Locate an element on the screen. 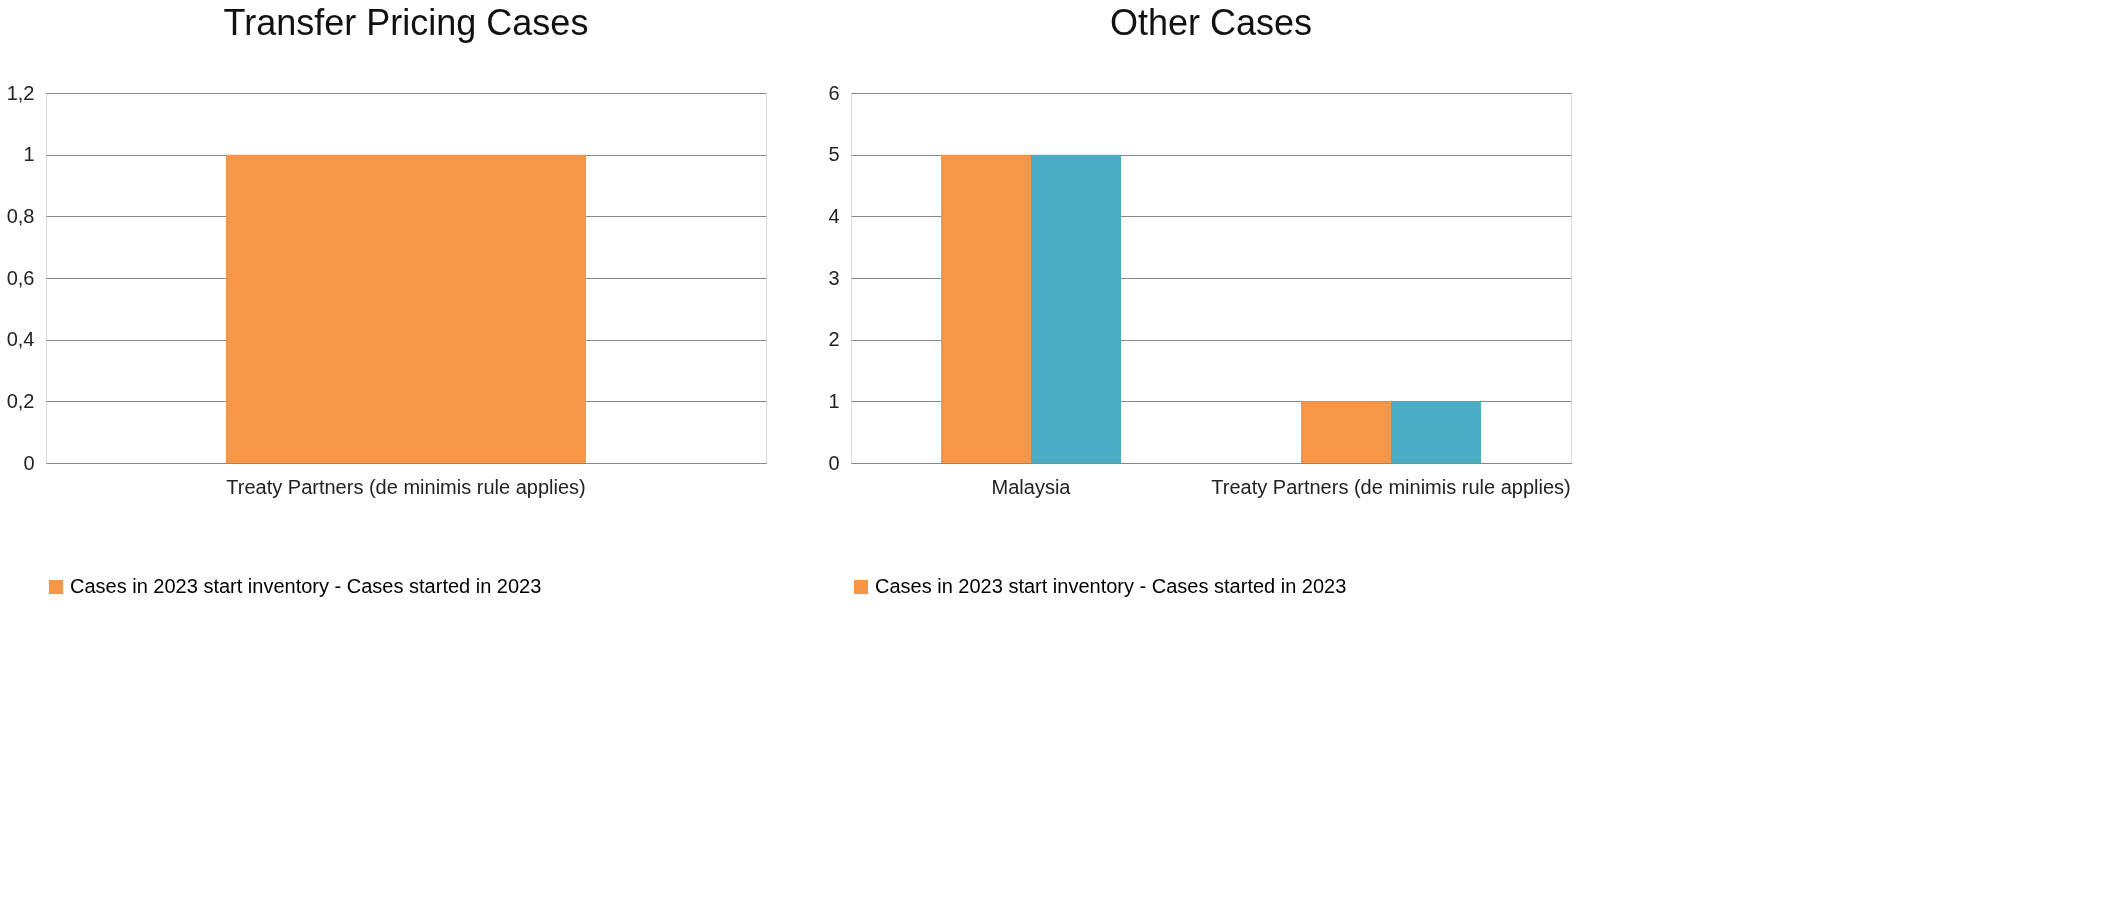 The width and height of the screenshot is (2107, 902). y-tick-label: 6 is located at coordinates (834, 92).